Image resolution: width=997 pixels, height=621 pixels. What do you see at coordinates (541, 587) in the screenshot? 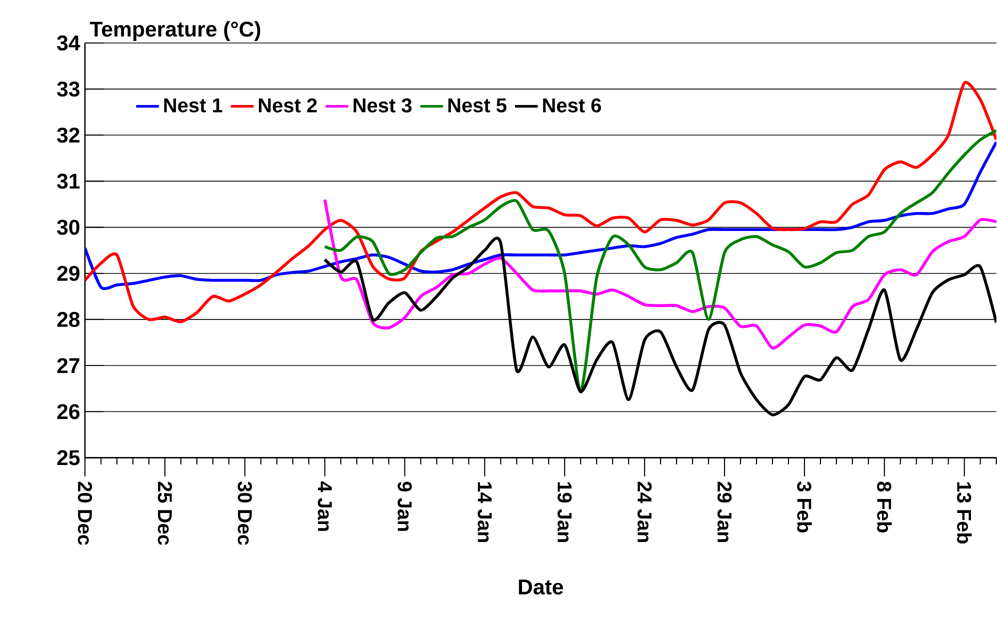
I see `x-axis-title: Date` at bounding box center [541, 587].